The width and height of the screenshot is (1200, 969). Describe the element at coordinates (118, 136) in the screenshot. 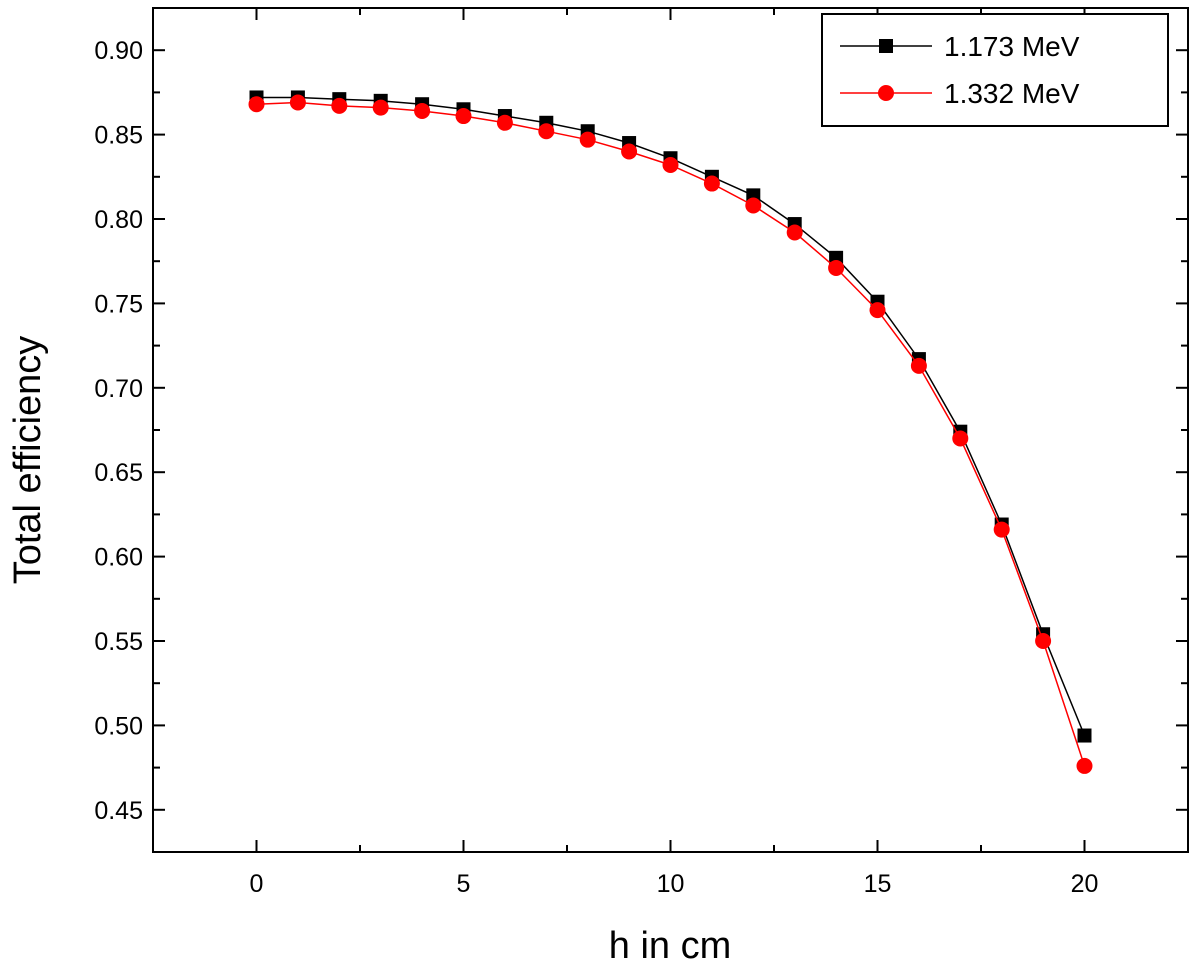

I see `y-tick-label: 0.85` at that location.